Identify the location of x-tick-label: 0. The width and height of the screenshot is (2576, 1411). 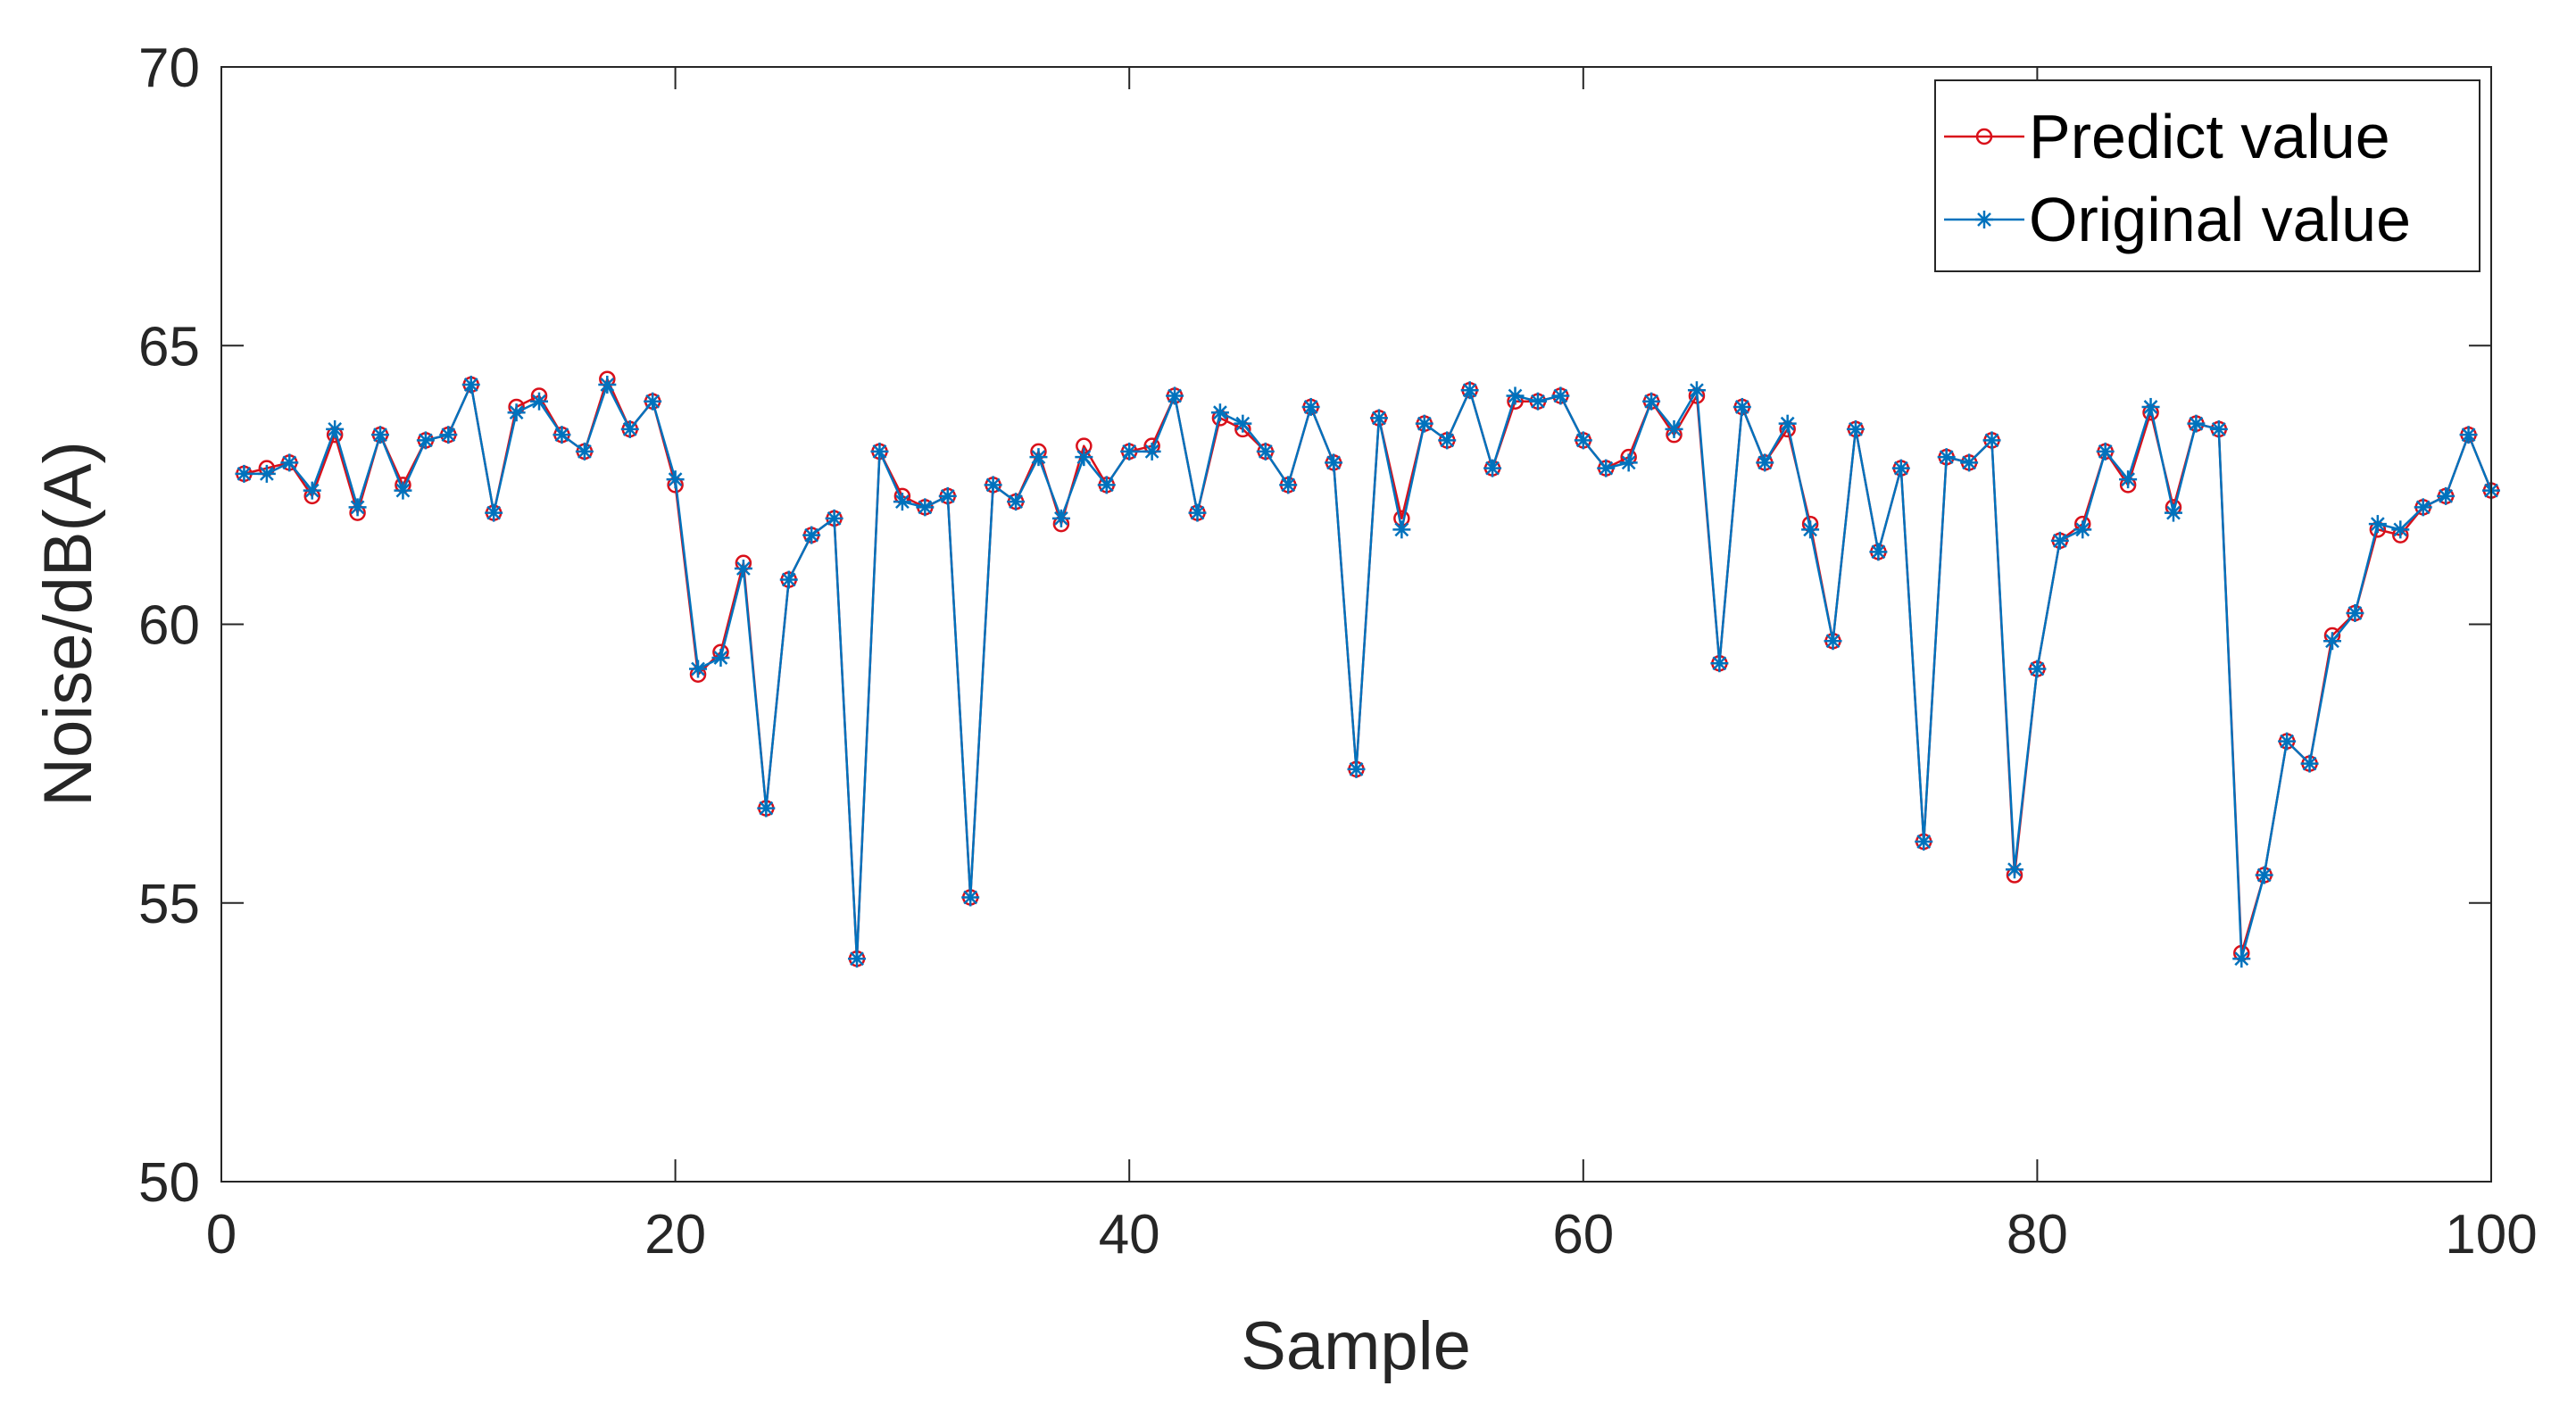
(221, 1235).